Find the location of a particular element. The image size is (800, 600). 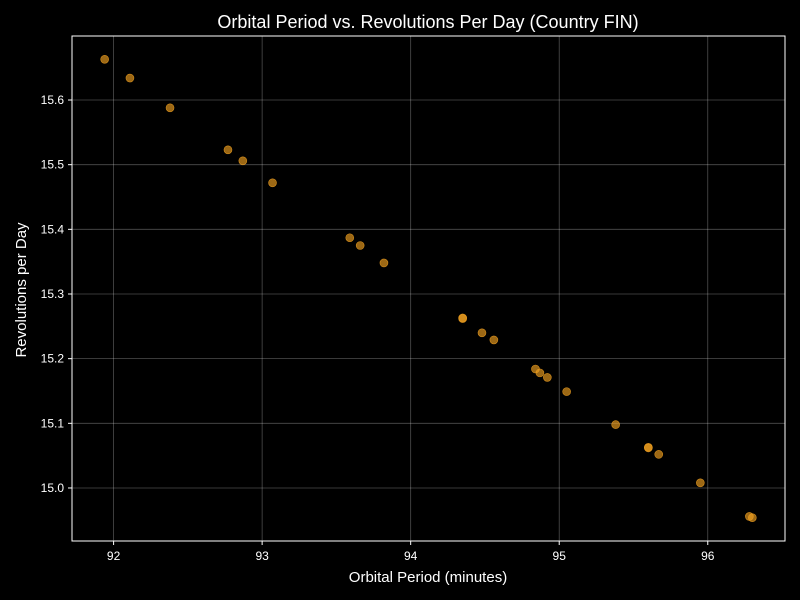

y-tick-label: 15.3 is located at coordinates (53, 294).